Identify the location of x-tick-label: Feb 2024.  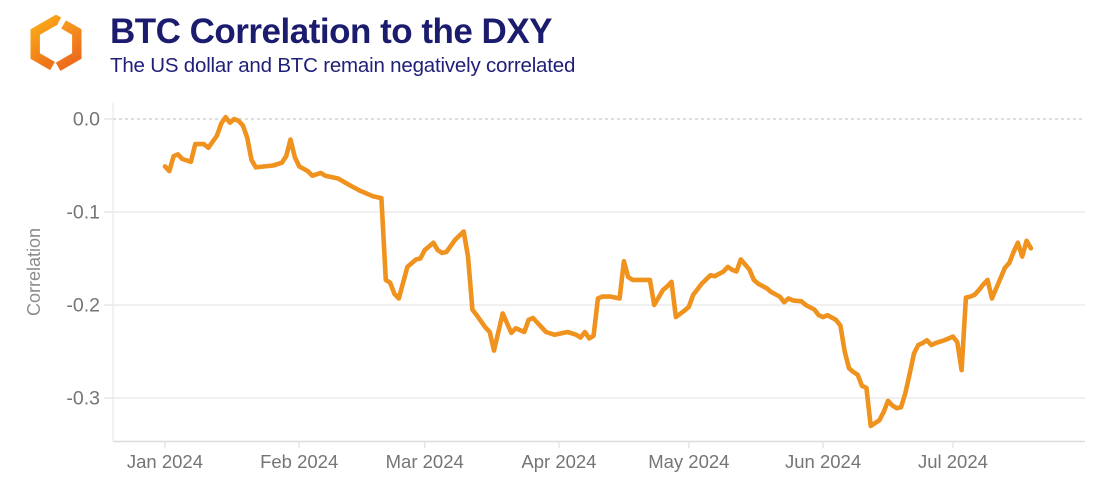
(299, 461).